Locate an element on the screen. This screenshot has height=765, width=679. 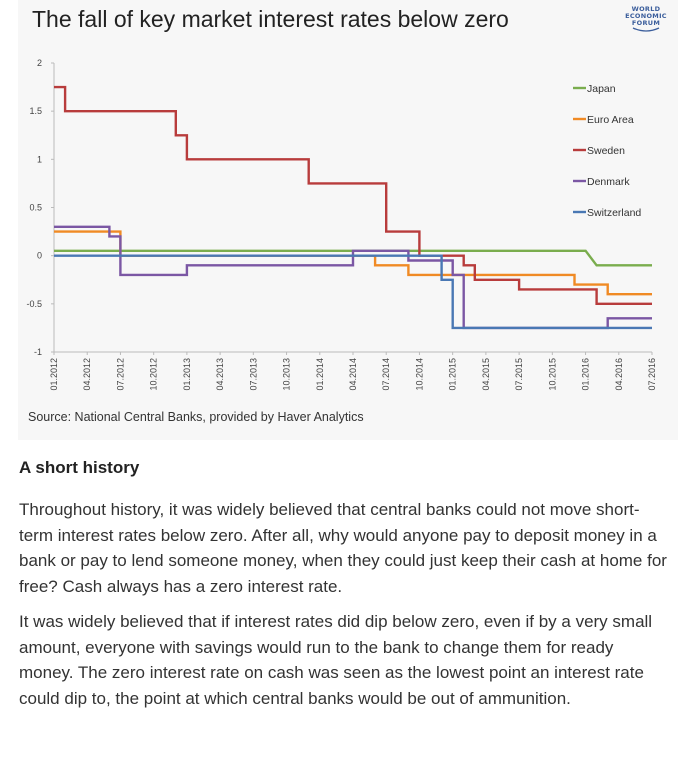
x-tick-label: 07.2016 is located at coordinates (652, 374).